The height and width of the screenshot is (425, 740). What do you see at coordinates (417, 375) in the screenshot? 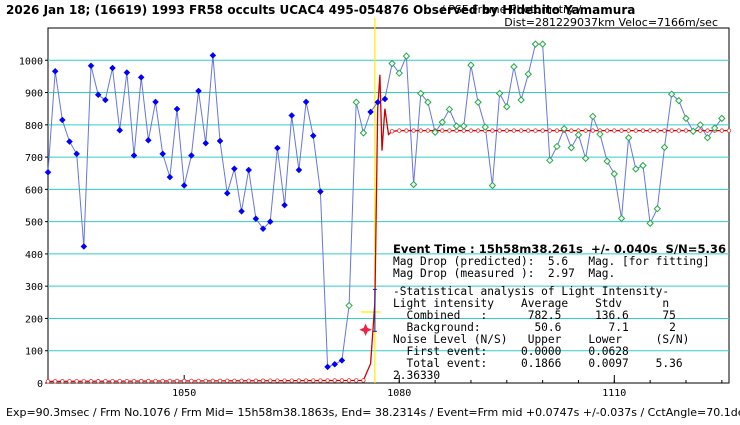
I see `extra-value: 2.36330` at bounding box center [417, 375].